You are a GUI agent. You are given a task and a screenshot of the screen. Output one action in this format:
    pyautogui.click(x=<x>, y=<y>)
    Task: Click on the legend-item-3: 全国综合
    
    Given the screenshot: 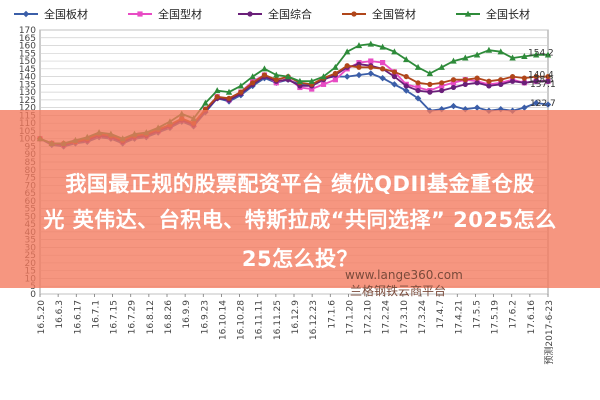 What is the action you would take?
    pyautogui.click(x=275, y=14)
    